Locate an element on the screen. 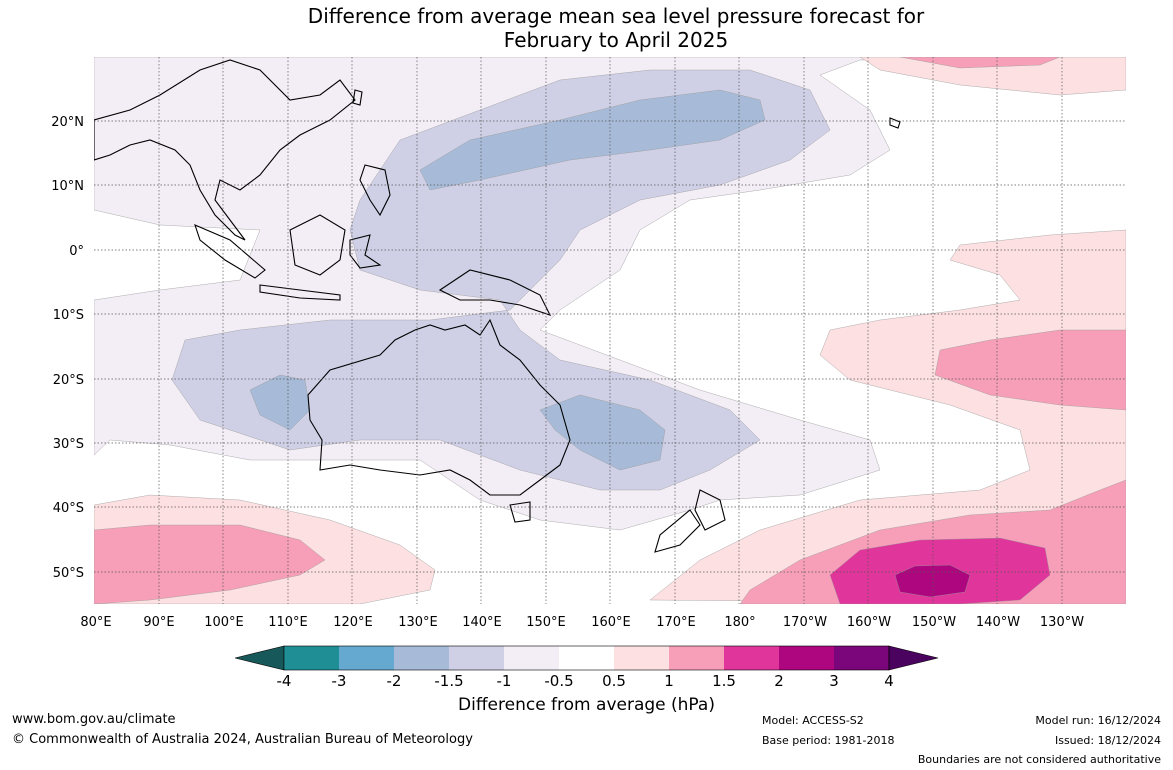  colorbar-label: Difference from average (hPa) is located at coordinates (586, 705).